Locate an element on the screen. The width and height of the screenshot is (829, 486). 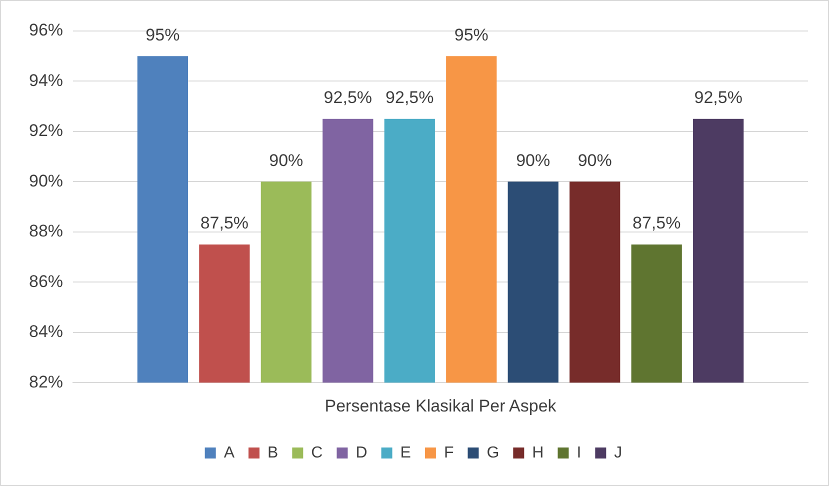
legend-label: C is located at coordinates (317, 453).